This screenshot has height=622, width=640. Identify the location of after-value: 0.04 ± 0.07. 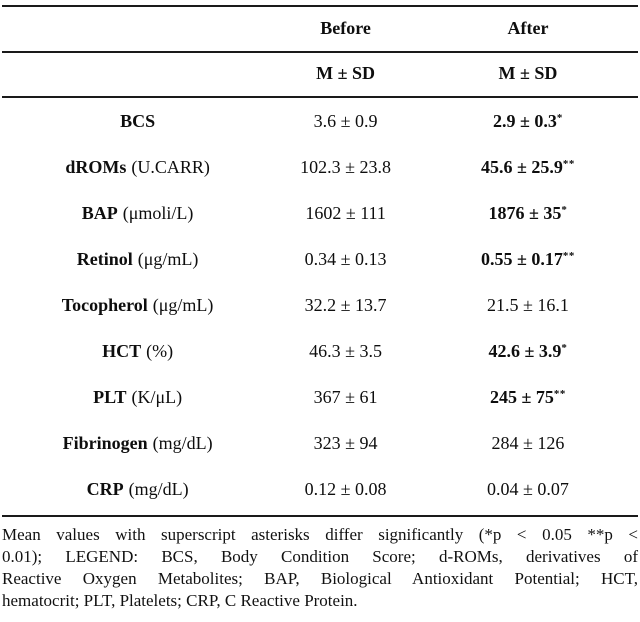
(528, 489).